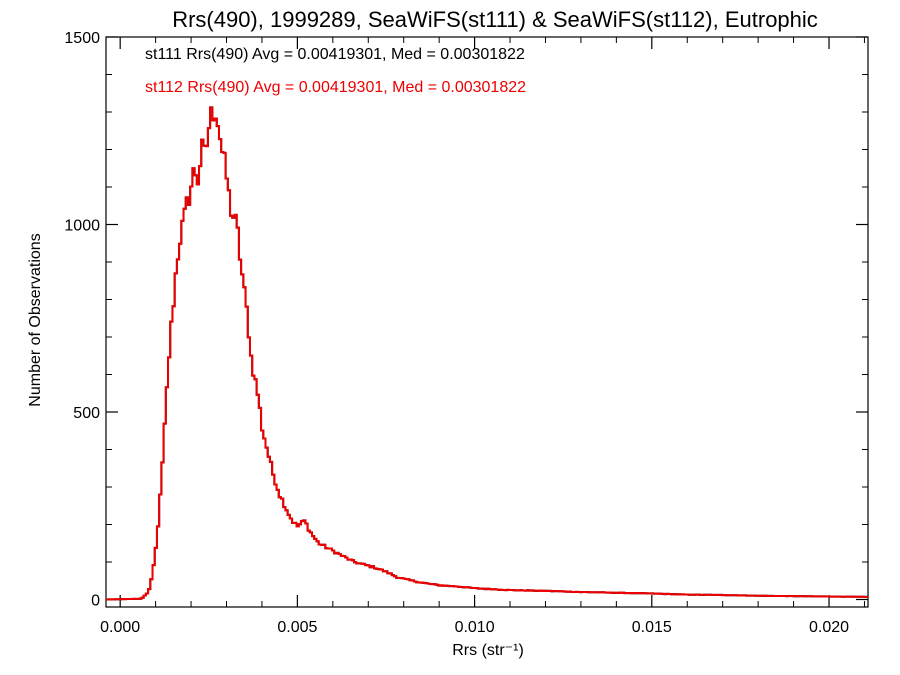  What do you see at coordinates (297, 627) in the screenshot?
I see `x-tick-label: 0.005` at bounding box center [297, 627].